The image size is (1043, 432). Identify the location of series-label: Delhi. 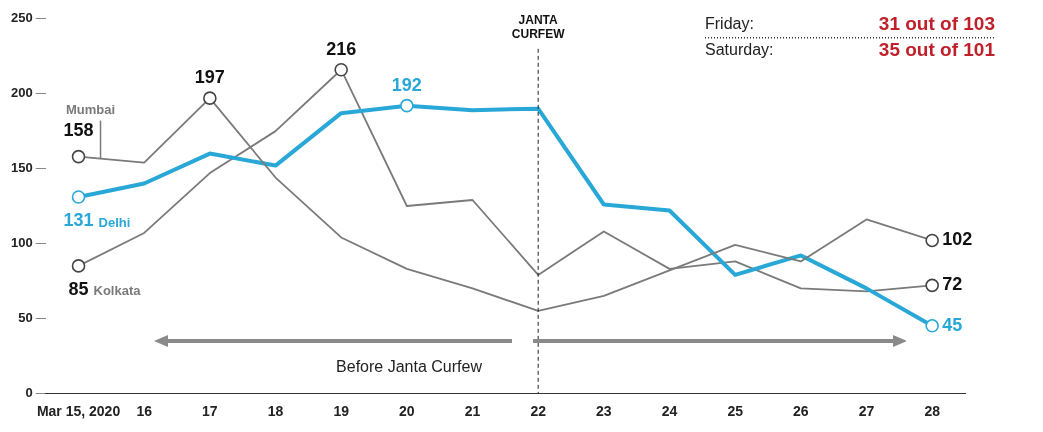
(114, 222).